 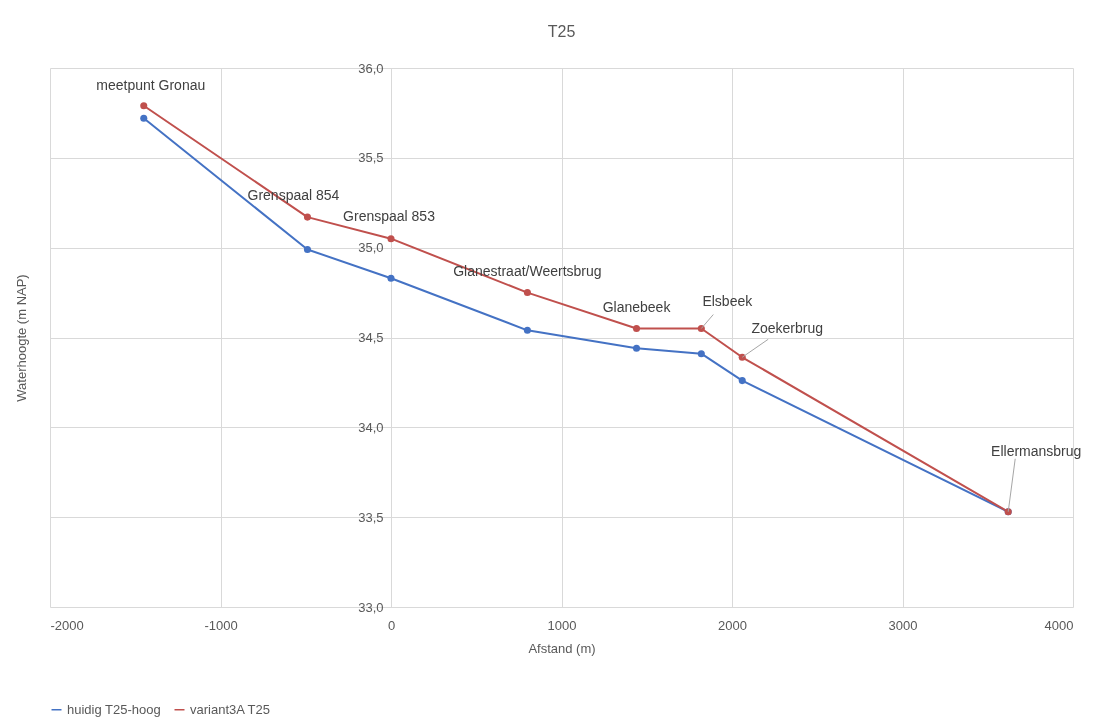 What do you see at coordinates (371, 248) in the screenshot?
I see `y-tick-label: 35,0` at bounding box center [371, 248].